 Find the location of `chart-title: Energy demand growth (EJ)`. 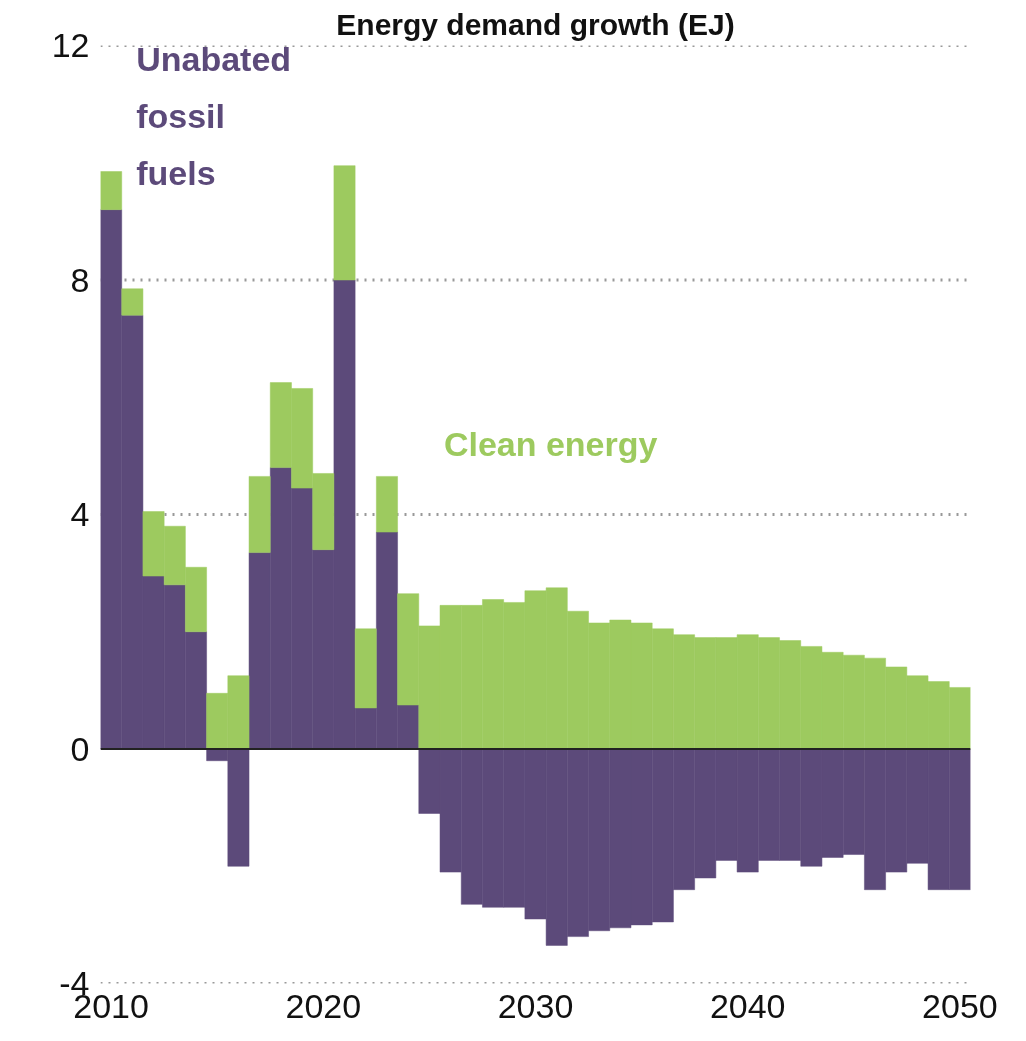

chart-title: Energy demand growth (EJ) is located at coordinates (535, 24).